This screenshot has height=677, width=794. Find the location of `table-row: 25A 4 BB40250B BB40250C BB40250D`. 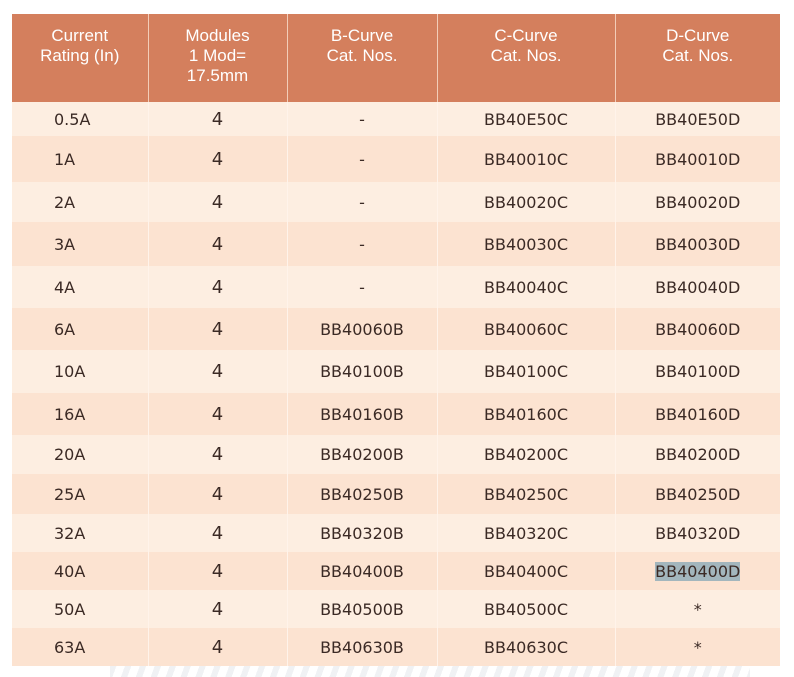

table-row: 25A 4 BB40250B BB40250C BB40250D is located at coordinates (396, 494).